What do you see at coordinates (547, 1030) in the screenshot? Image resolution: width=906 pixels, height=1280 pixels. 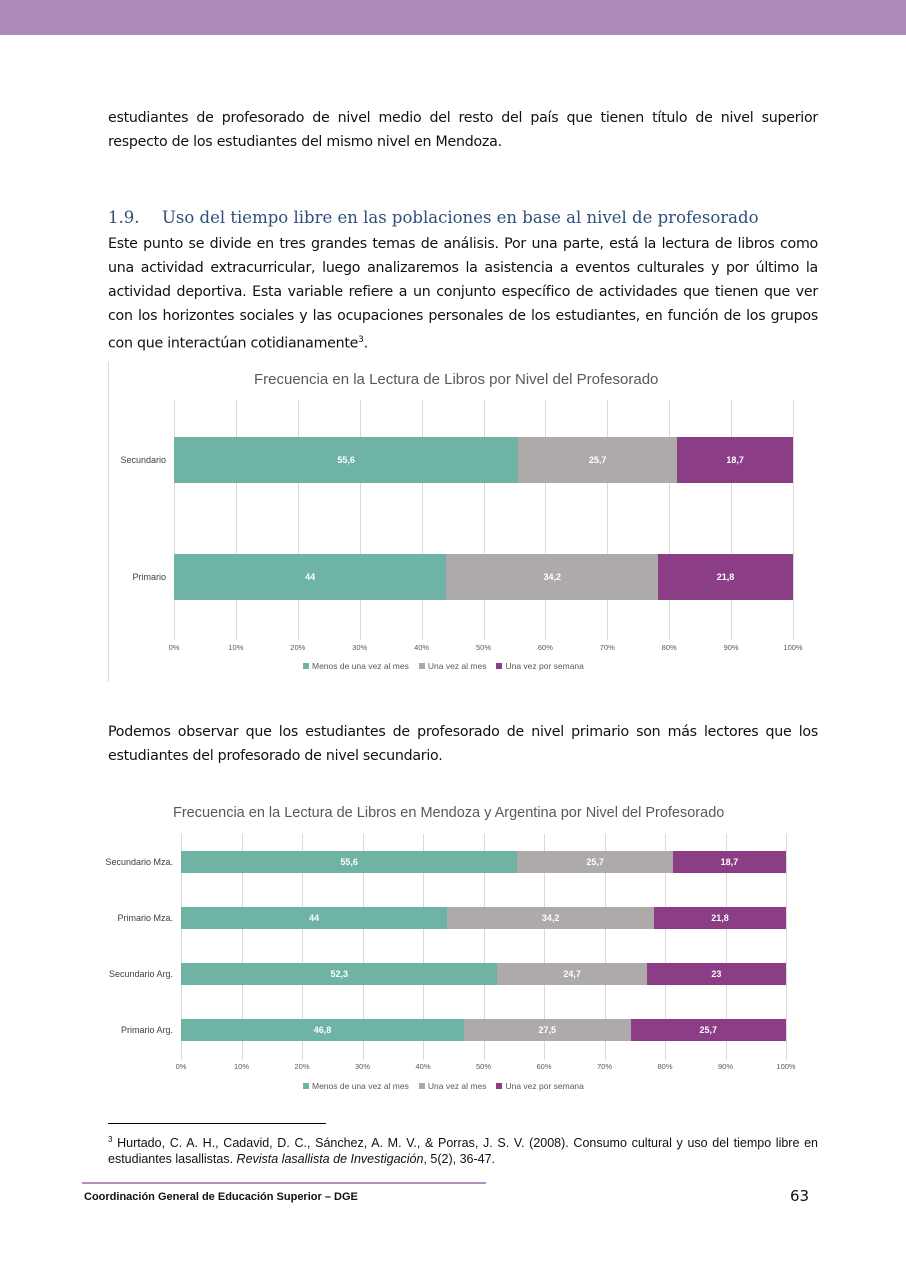 I see `bar-segment: 27,5` at bounding box center [547, 1030].